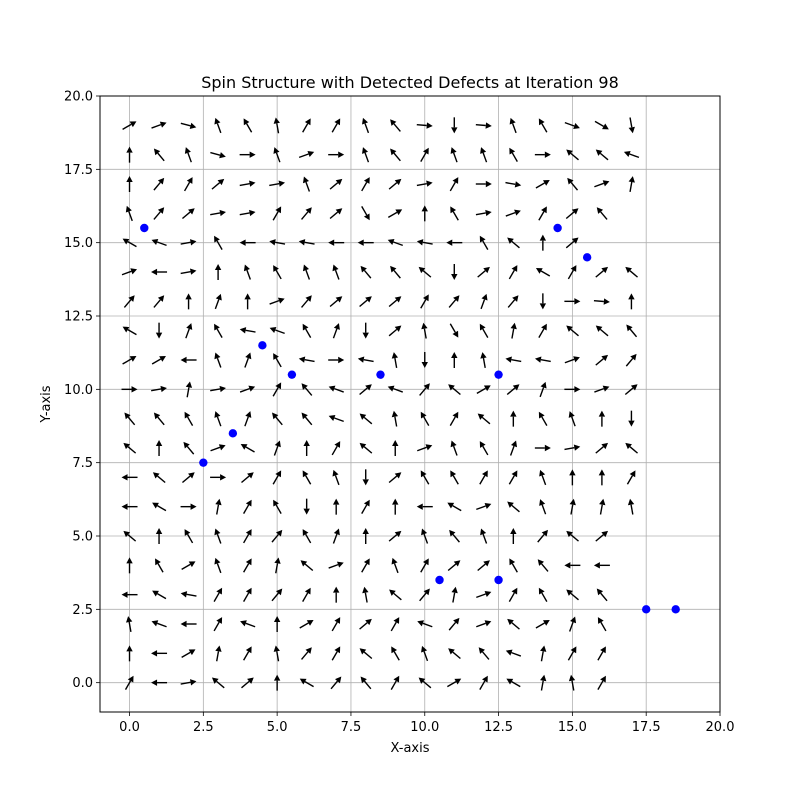 This screenshot has width=800, height=800. Describe the element at coordinates (46, 404) in the screenshot. I see `y-axis-label: Y-axis` at that location.